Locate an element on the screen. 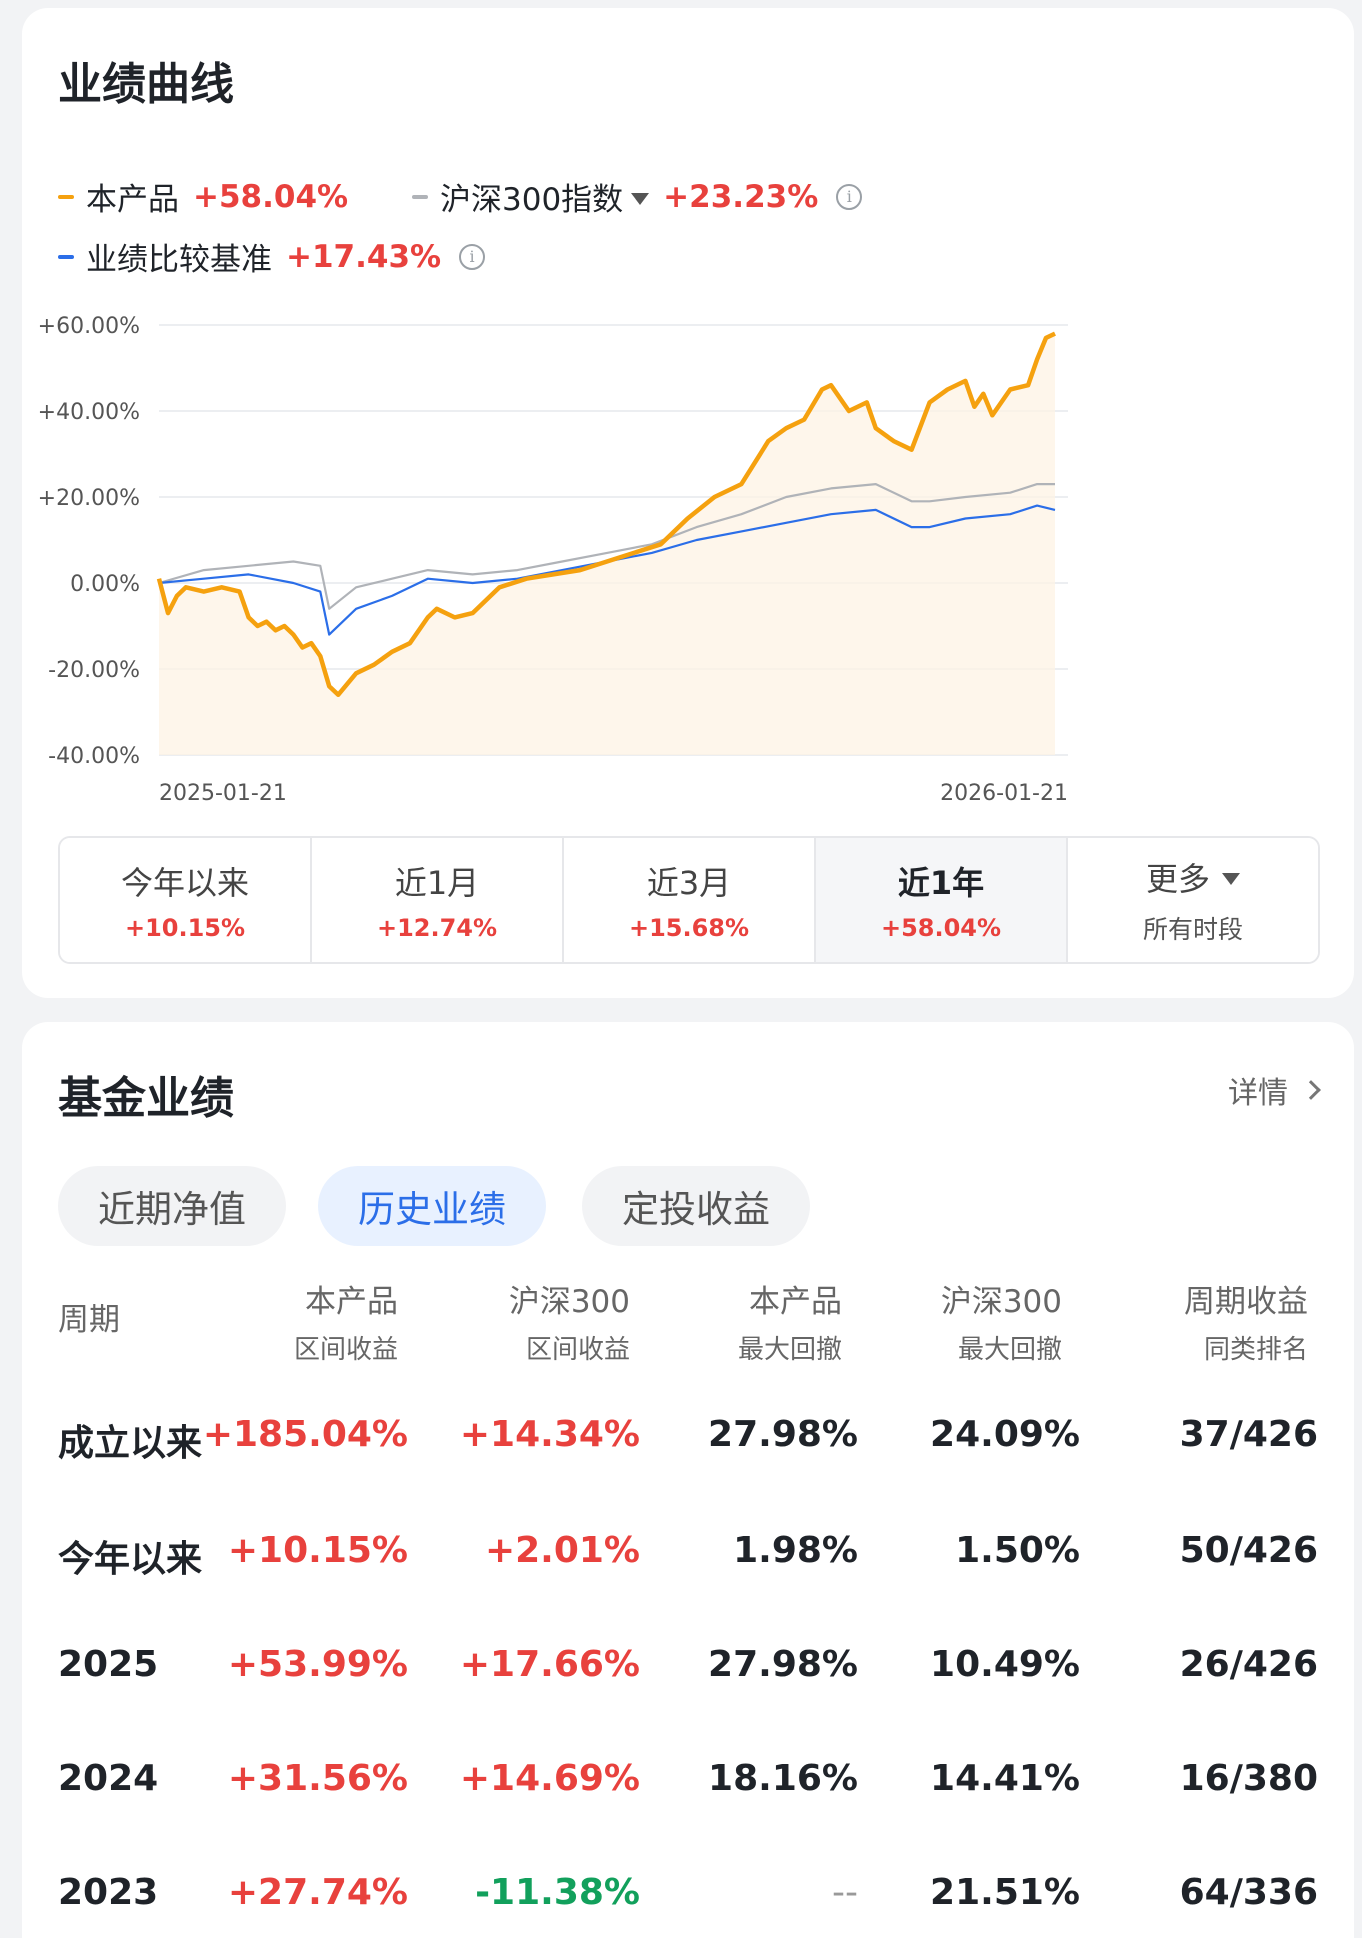 Image resolution: width=1362 pixels, height=1938 pixels. cell-product-return: +31.56% is located at coordinates (317, 1778).